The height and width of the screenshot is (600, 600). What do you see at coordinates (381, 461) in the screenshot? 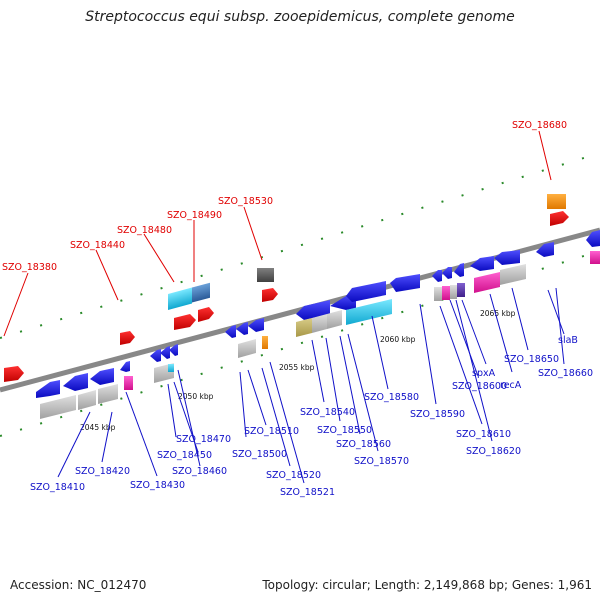
I see `gene-label: SZO_18570` at bounding box center [381, 461].